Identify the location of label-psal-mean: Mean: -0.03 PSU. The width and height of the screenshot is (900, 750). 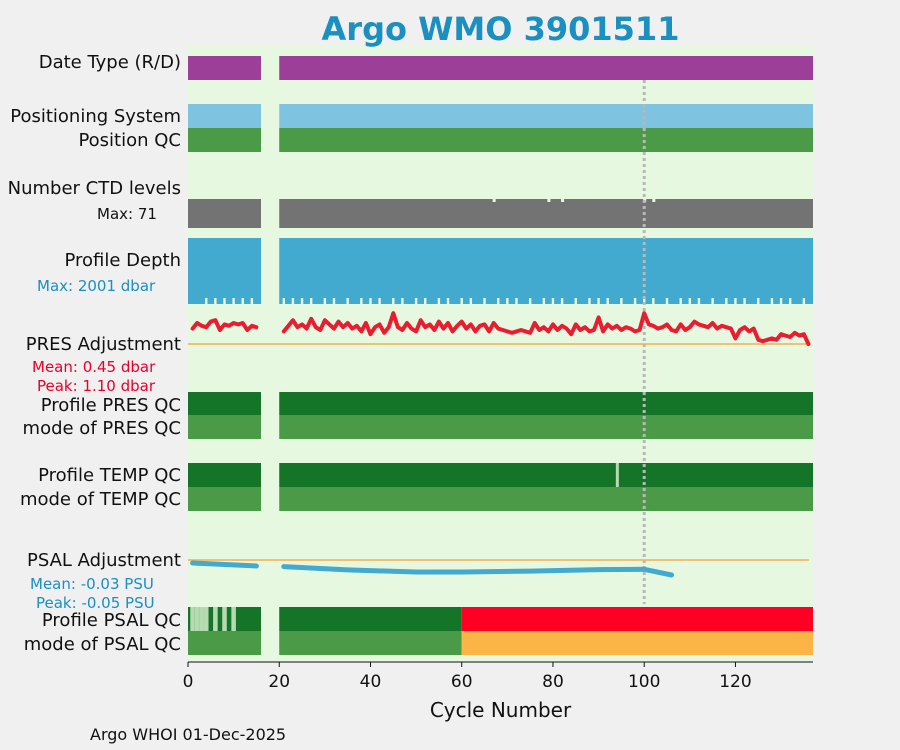
(92, 584).